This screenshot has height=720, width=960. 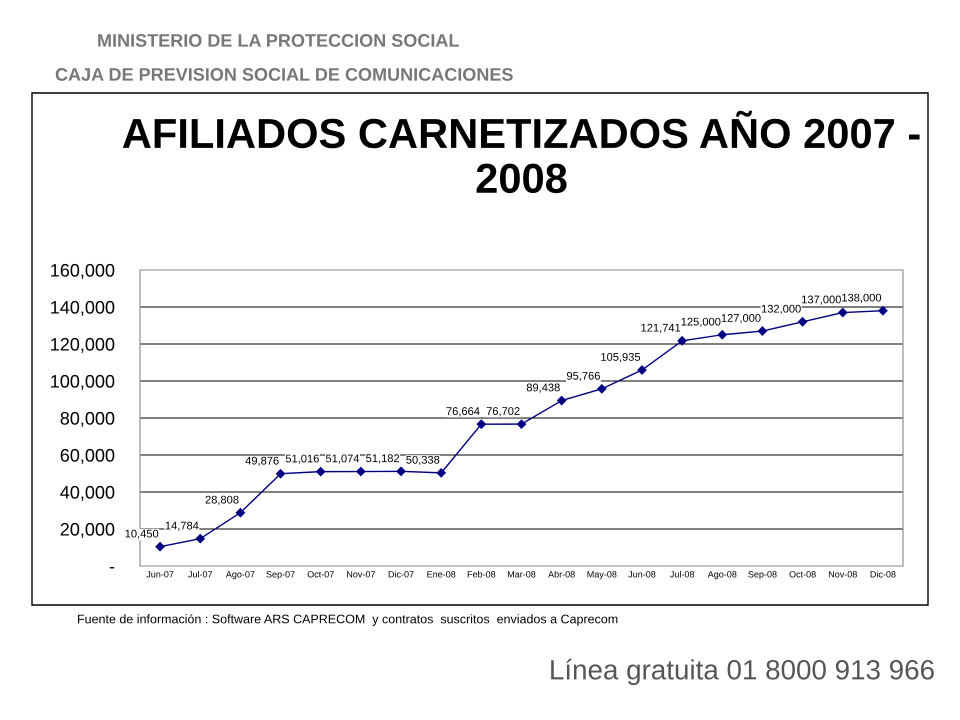 What do you see at coordinates (200, 574) in the screenshot?
I see `x-tick-label: Jul-07` at bounding box center [200, 574].